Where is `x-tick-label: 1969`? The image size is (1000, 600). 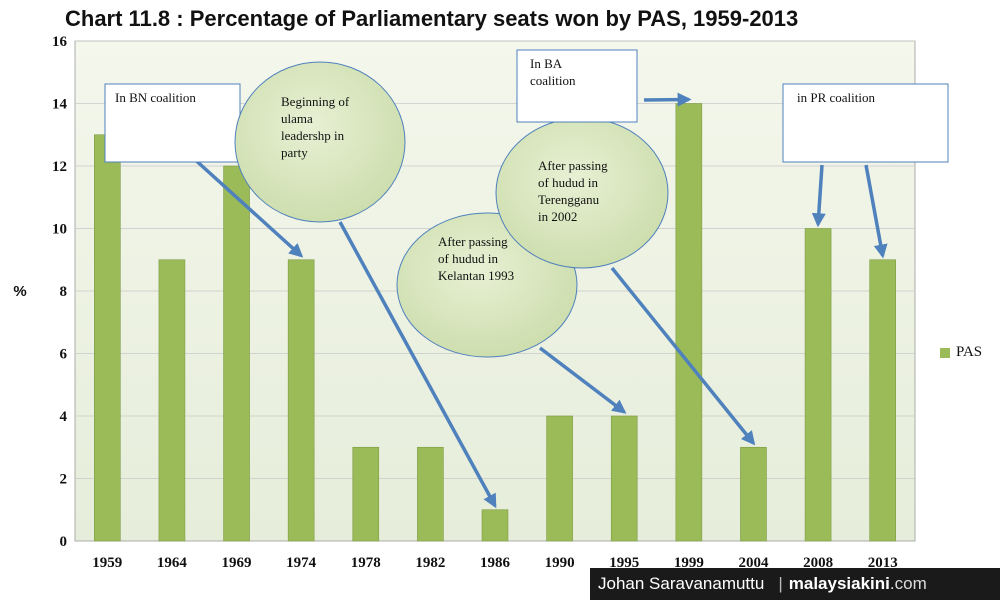 x-tick-label: 1969 is located at coordinates (237, 563).